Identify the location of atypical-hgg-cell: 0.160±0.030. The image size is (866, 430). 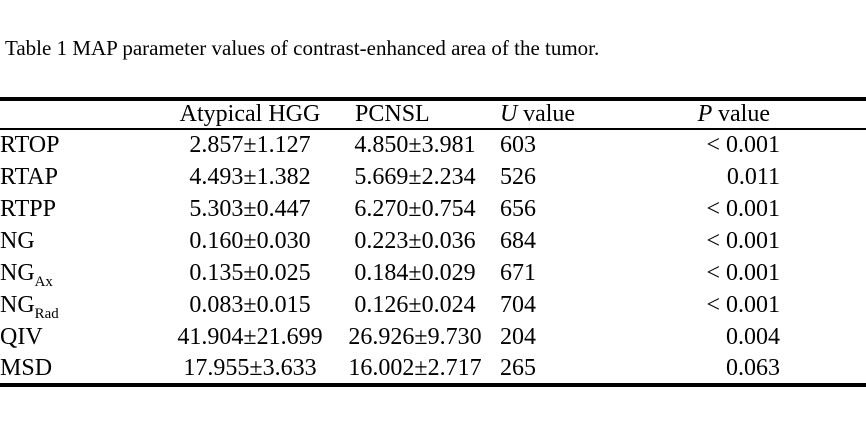
(250, 240).